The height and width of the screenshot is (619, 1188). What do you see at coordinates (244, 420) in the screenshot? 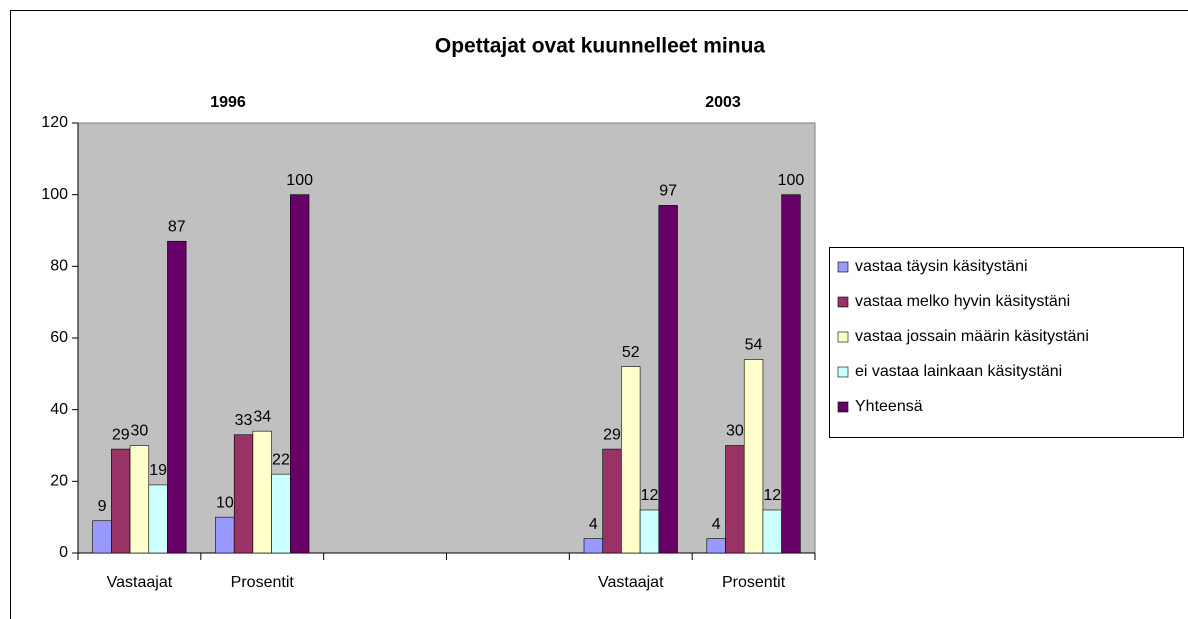
I see `data-label: 33` at bounding box center [244, 420].